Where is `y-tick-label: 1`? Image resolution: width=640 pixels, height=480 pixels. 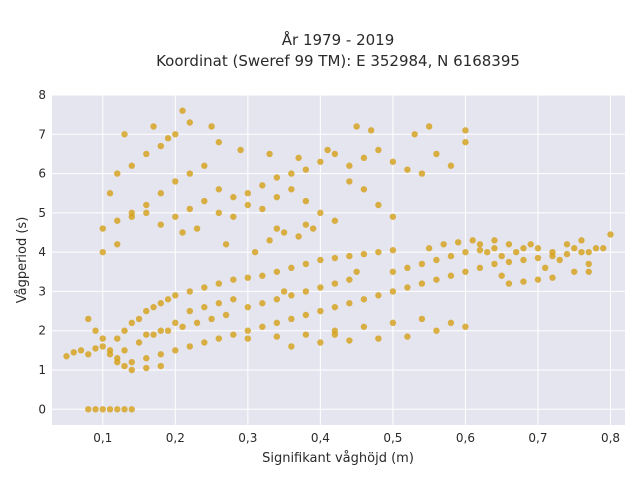
y-tick-label: 1 is located at coordinates (42, 370).